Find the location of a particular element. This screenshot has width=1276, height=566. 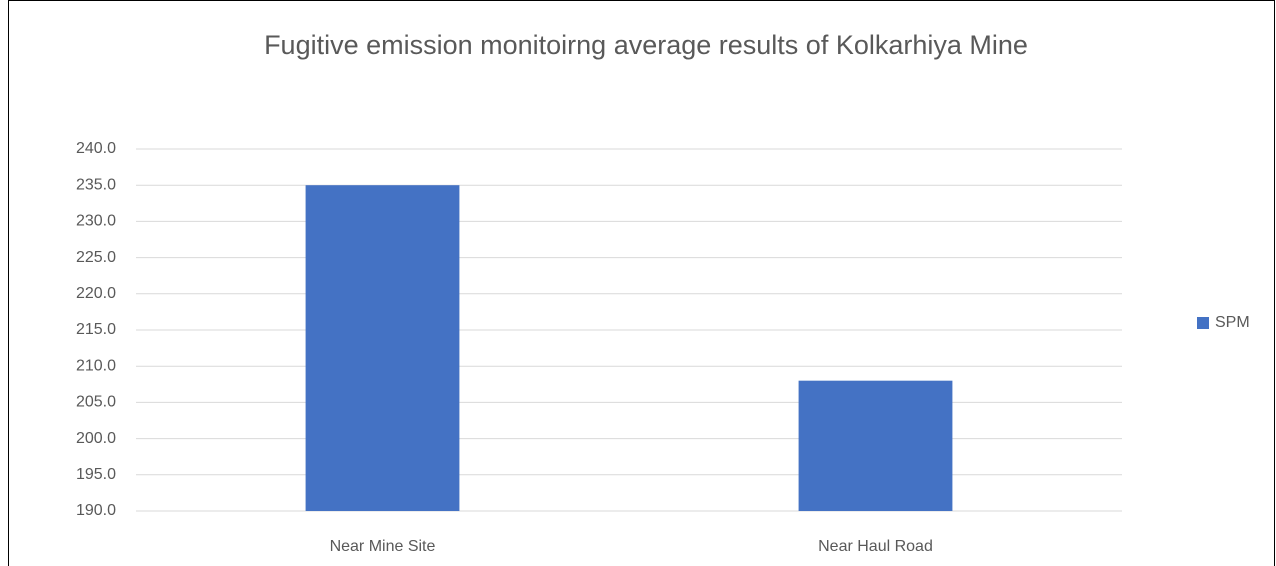

y-tick-label: 210.0 is located at coordinates (96, 365).